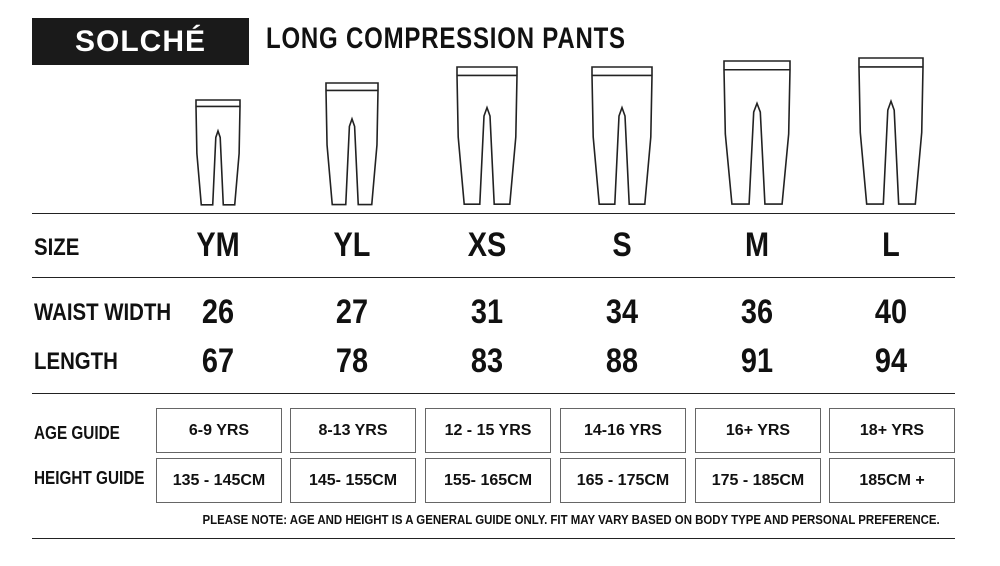 This screenshot has width=1000, height=566. Describe the element at coordinates (353, 480) in the screenshot. I see `height-cell: 145- 155CM` at that location.